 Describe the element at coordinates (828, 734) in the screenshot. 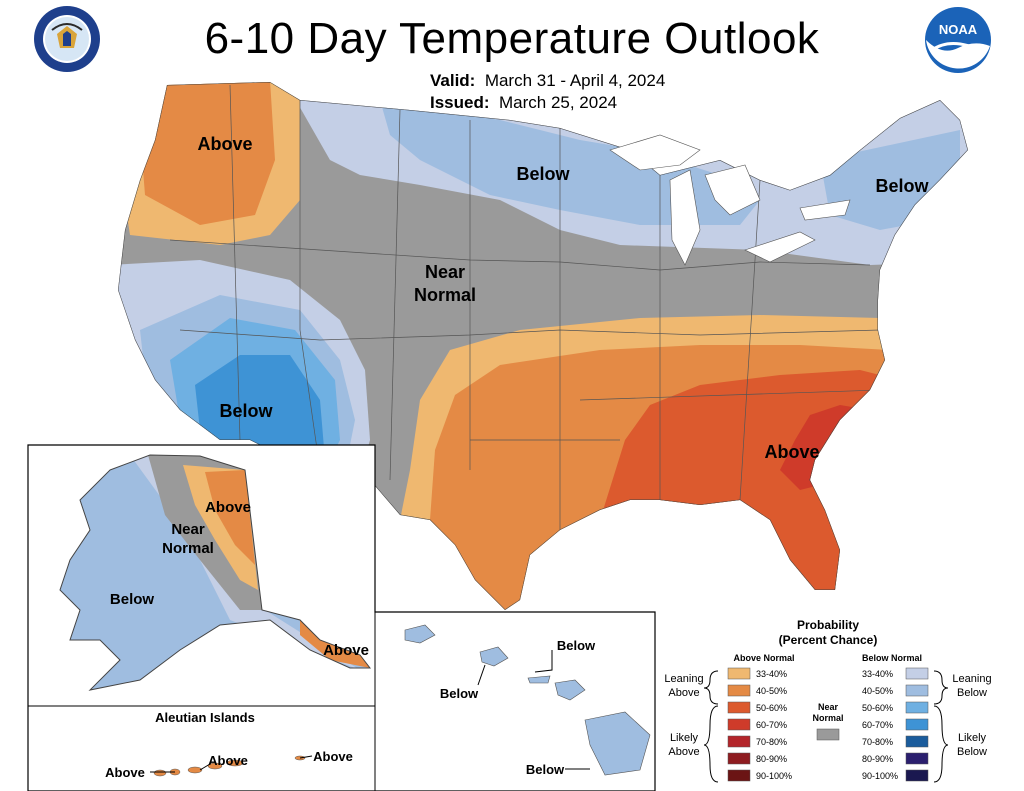

I see `legend-near-swatch` at that location.